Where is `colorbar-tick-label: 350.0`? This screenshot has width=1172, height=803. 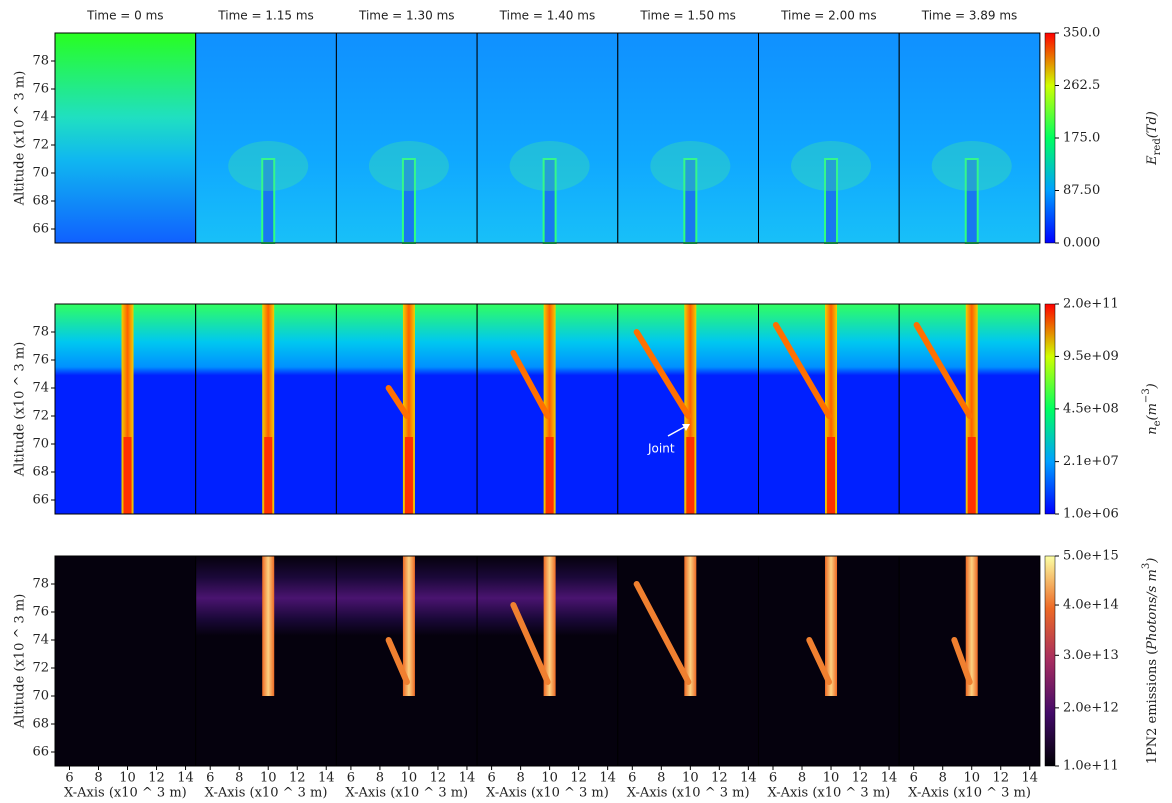 colorbar-tick-label: 350.0 is located at coordinates (1081, 33).